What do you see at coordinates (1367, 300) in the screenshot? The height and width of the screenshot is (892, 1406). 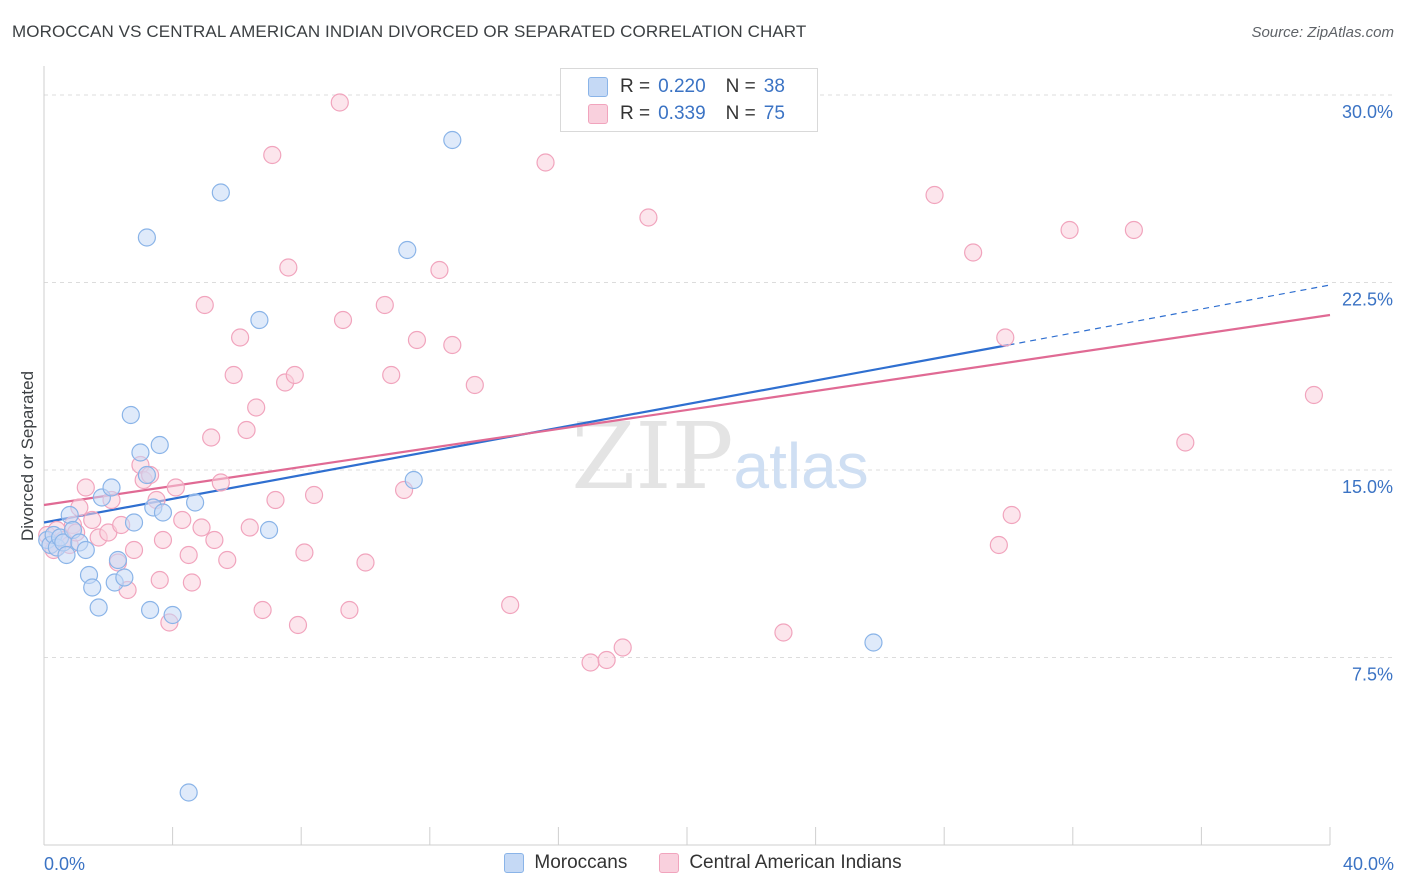 I see `y-tick-label: 22.5%` at bounding box center [1367, 300].